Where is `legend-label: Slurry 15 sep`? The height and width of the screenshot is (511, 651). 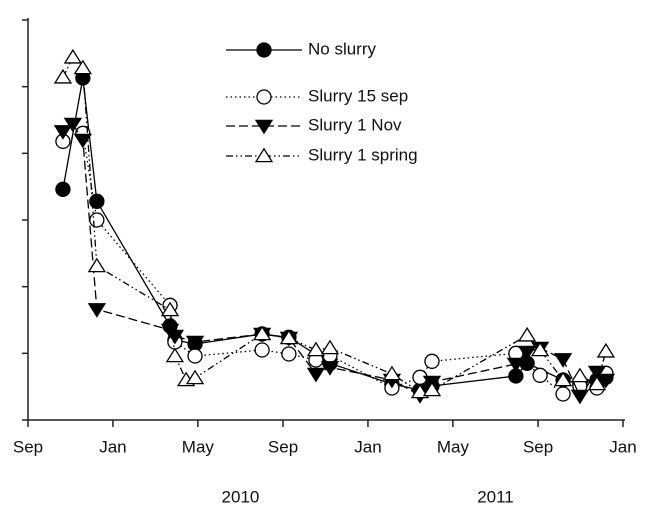
legend-label: Slurry 15 sep is located at coordinates (358, 95).